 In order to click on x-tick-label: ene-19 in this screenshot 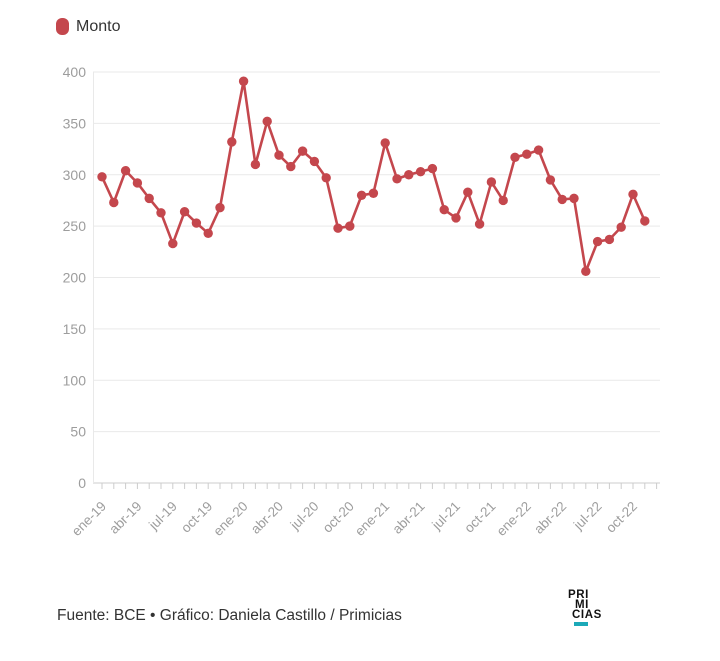, I will do `click(89, 519)`.